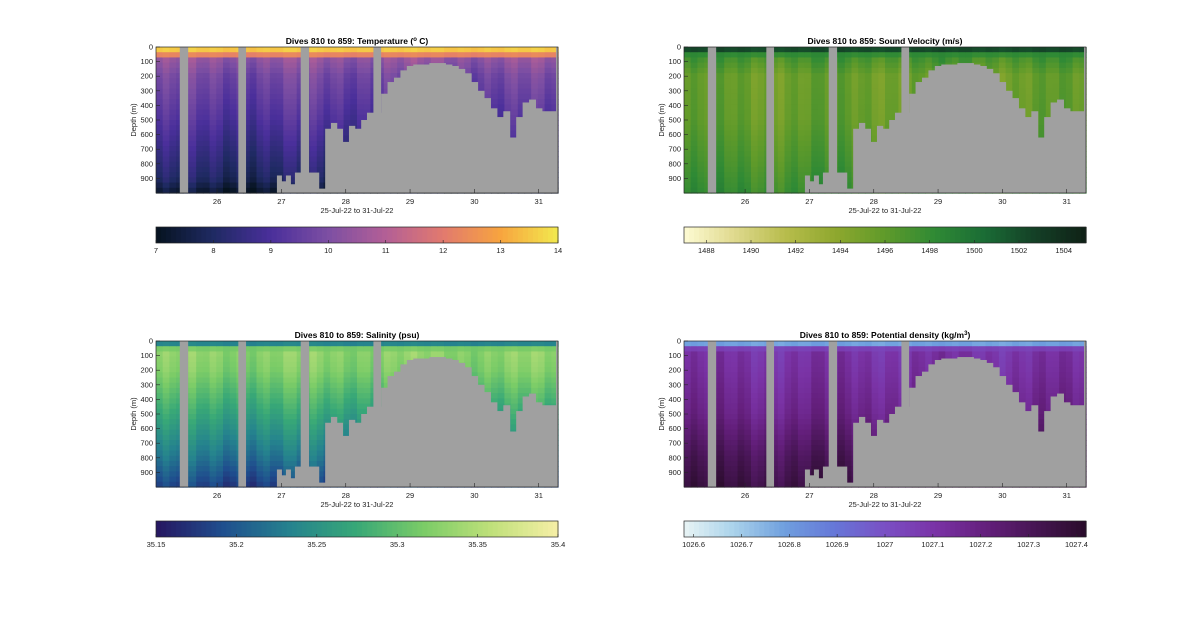 The image size is (1200, 622). What do you see at coordinates (410, 129) in the screenshot?
I see `seafloor-mask` at bounding box center [410, 129].